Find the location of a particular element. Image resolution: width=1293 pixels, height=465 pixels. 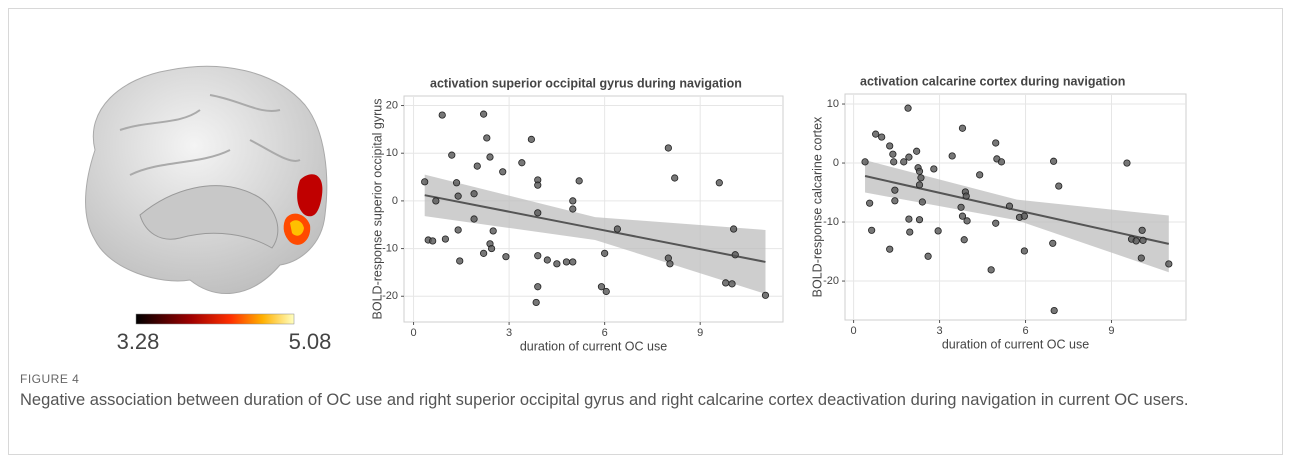

y-axis-label: BOLD-response superior occipital gyrus is located at coordinates (377, 209).